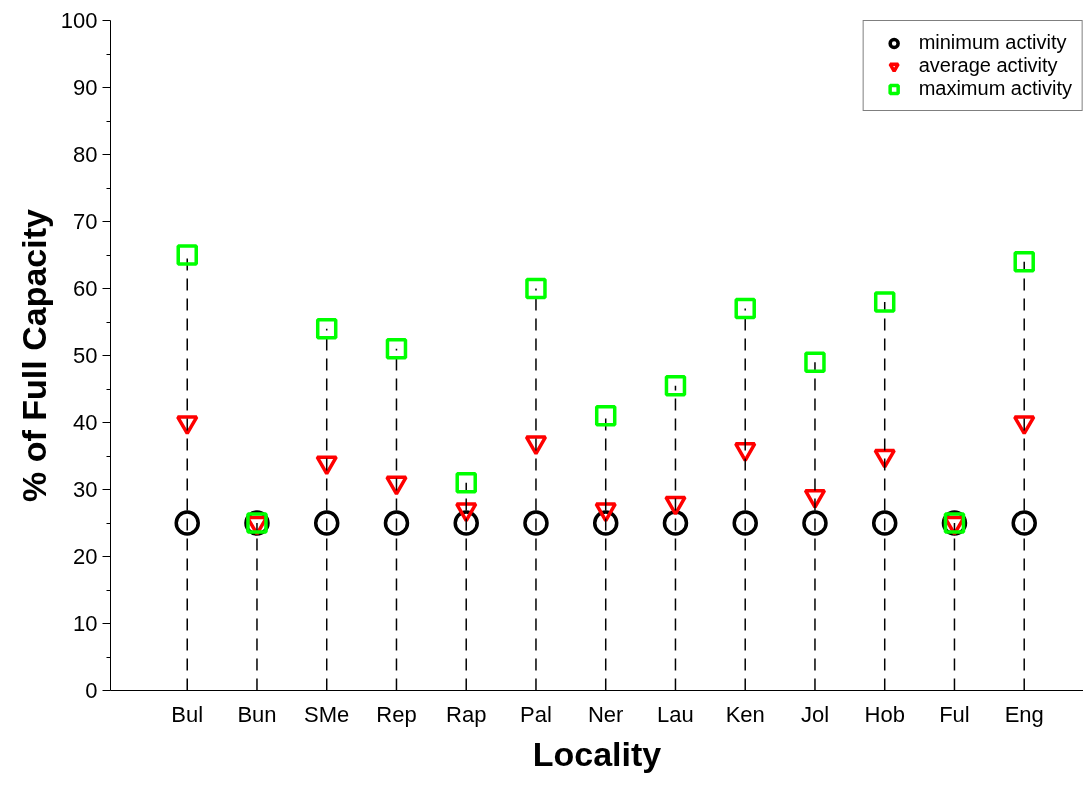  Describe the element at coordinates (257, 714) in the screenshot. I see `x-tick-label: Bun` at that location.